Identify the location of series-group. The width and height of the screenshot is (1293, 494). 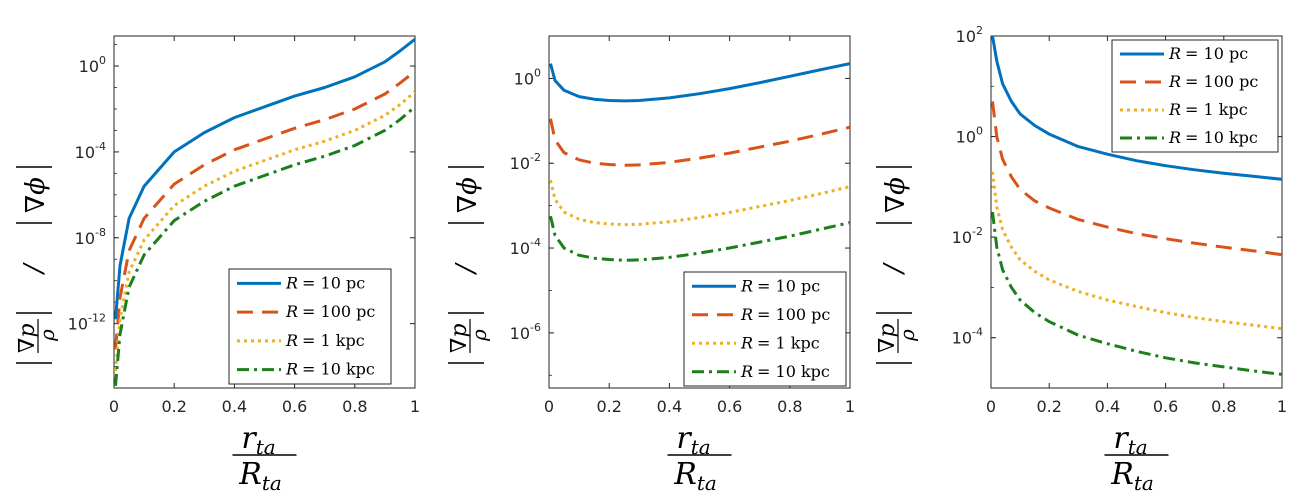
(699, 162).